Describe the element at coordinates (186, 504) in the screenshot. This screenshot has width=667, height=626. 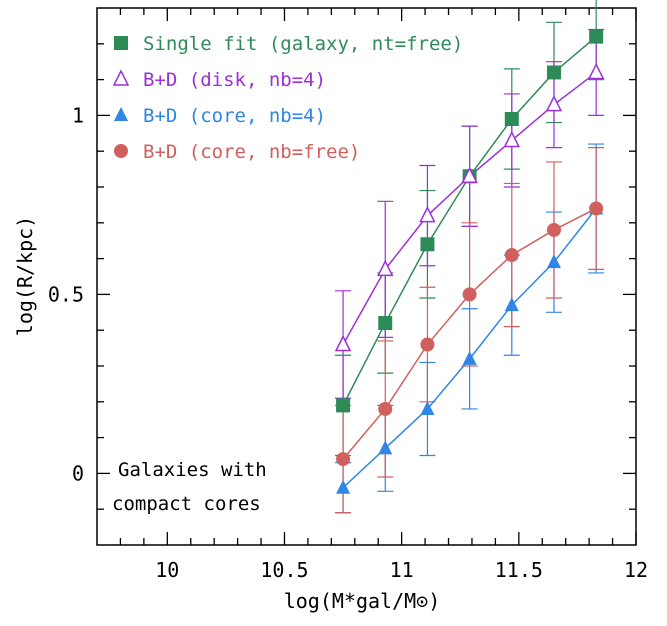
I see `annotation: compact cores` at that location.